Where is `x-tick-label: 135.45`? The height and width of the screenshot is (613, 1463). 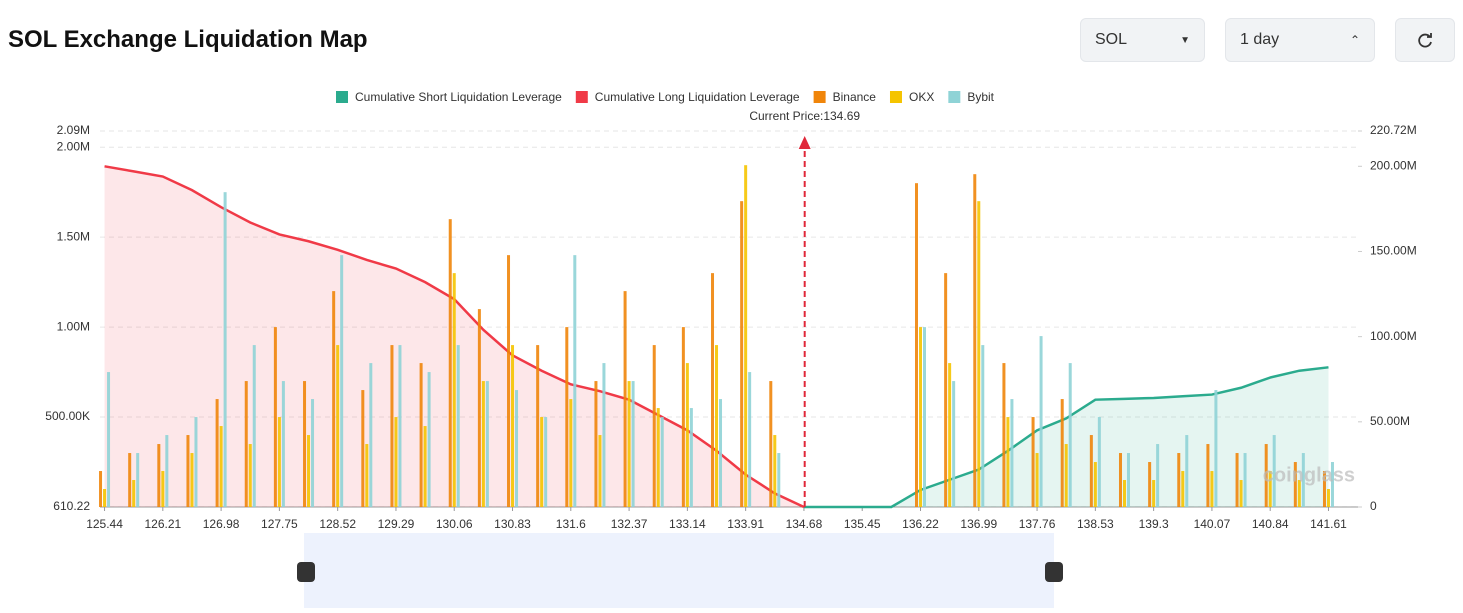 x-tick-label: 135.45 is located at coordinates (862, 524).